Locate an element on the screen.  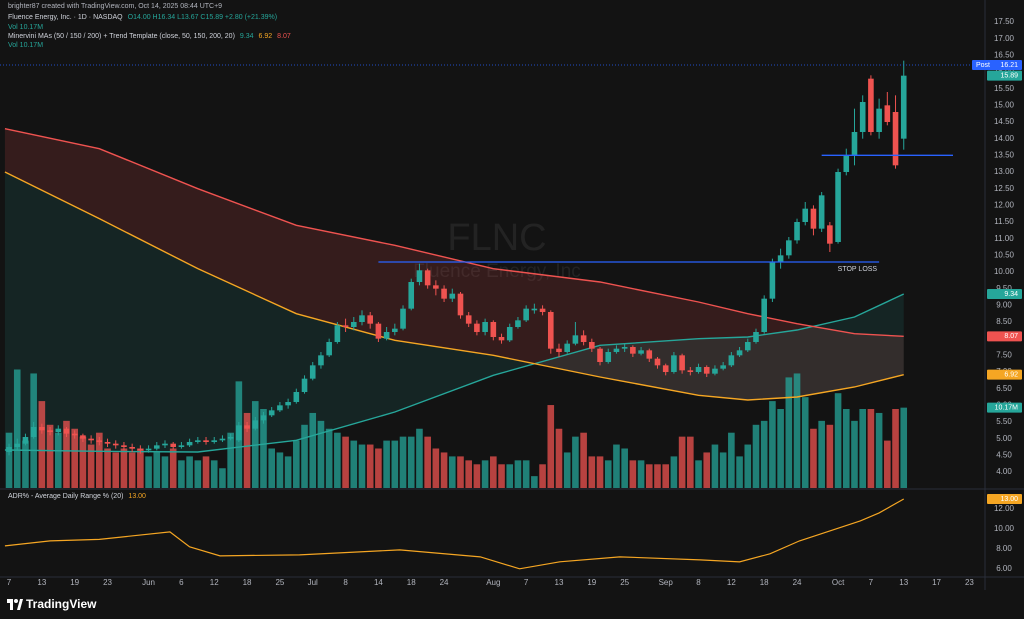
y-tick-label: 17.50 is located at coordinates (1004, 21).